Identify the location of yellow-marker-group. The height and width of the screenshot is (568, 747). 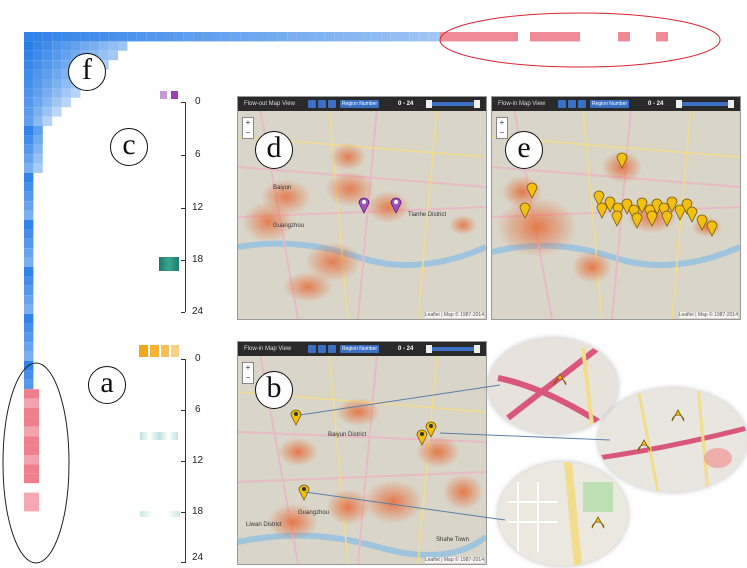
(616, 208).